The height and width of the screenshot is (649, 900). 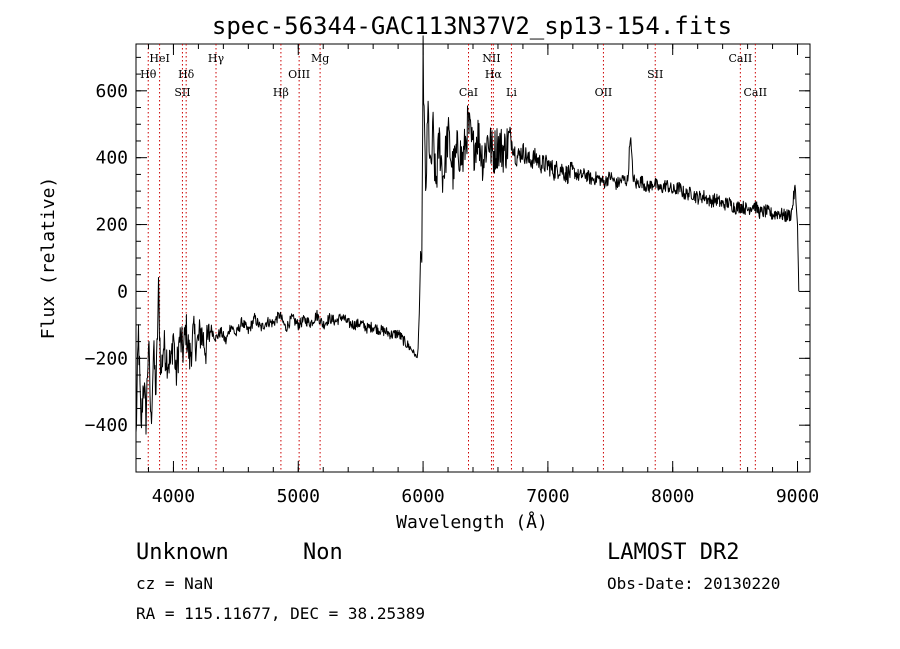 What do you see at coordinates (122, 291) in the screenshot?
I see `y-tick-label: 0` at bounding box center [122, 291].